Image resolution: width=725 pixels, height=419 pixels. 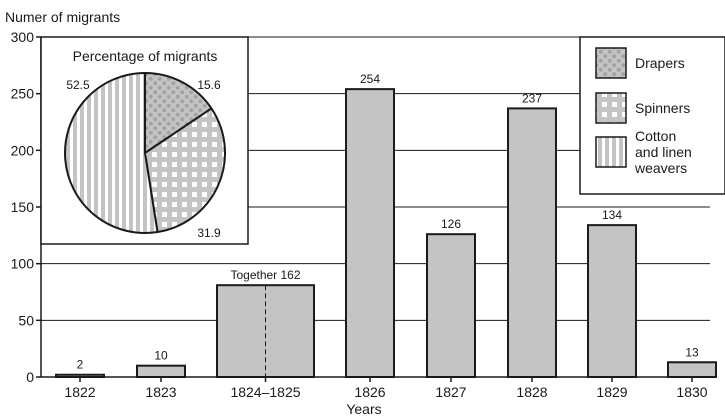 I want to click on x-tick-label: 1824–1825, so click(x=265, y=392).